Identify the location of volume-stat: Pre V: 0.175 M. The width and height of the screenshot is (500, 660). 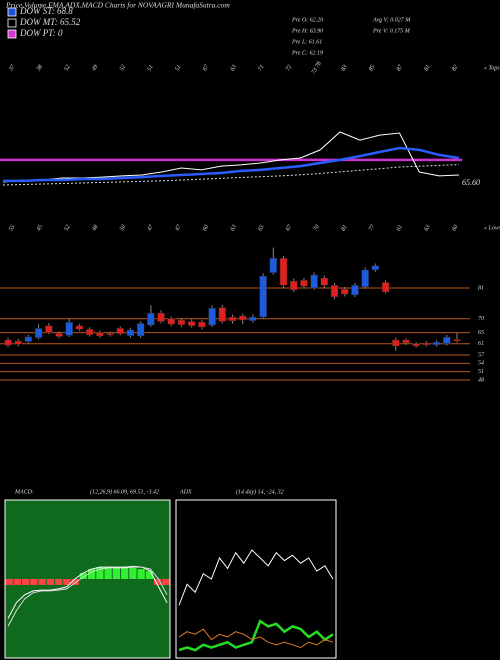
(391, 31).